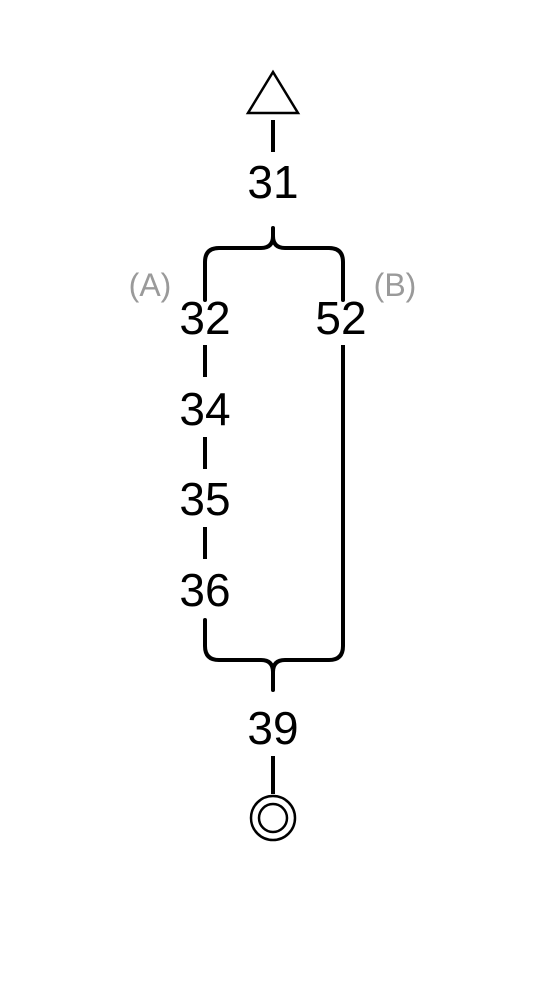  What do you see at coordinates (272, 728) in the screenshot?
I see `node-39: 39` at bounding box center [272, 728].